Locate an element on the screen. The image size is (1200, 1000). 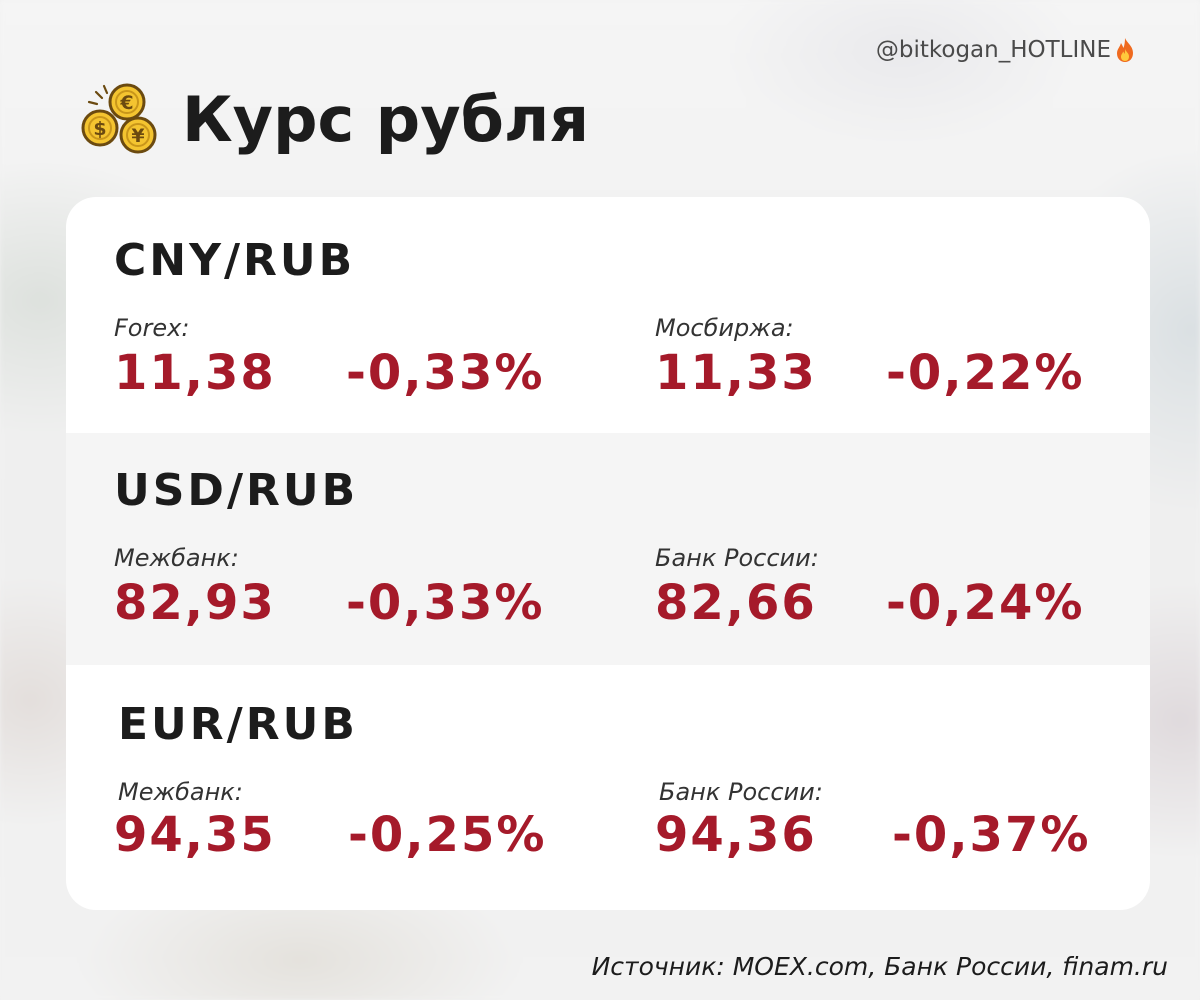
rate-label-left: Forex: is located at coordinates (152, 328).